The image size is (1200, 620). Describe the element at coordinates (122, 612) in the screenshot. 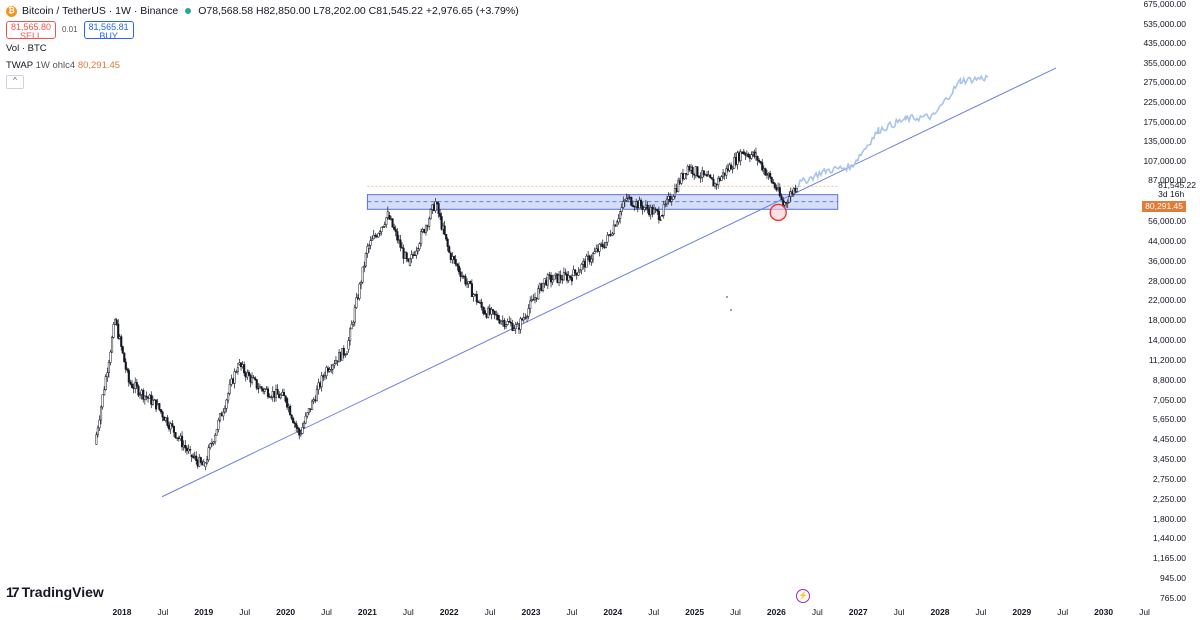

I see `time-label-year: 2018` at that location.